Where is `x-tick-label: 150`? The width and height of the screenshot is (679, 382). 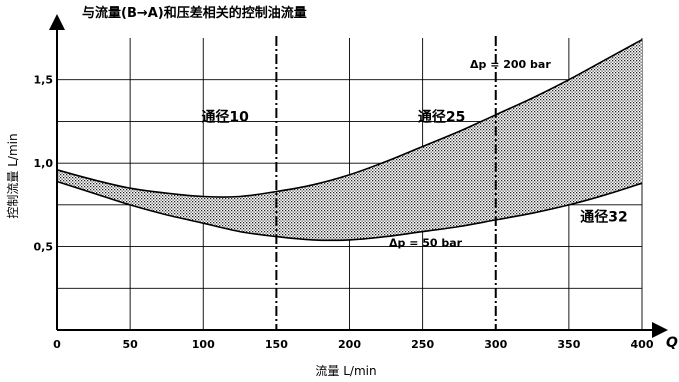
x-tick-label: 150 is located at coordinates (276, 344).